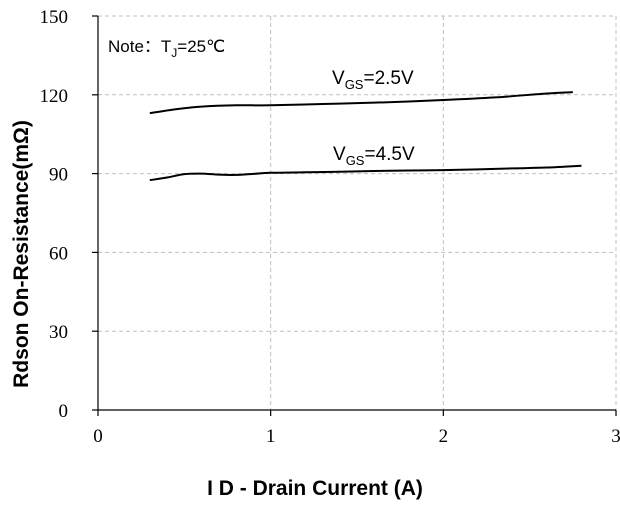 The height and width of the screenshot is (506, 620). What do you see at coordinates (271, 436) in the screenshot?
I see `x-tick-label: 1` at bounding box center [271, 436].